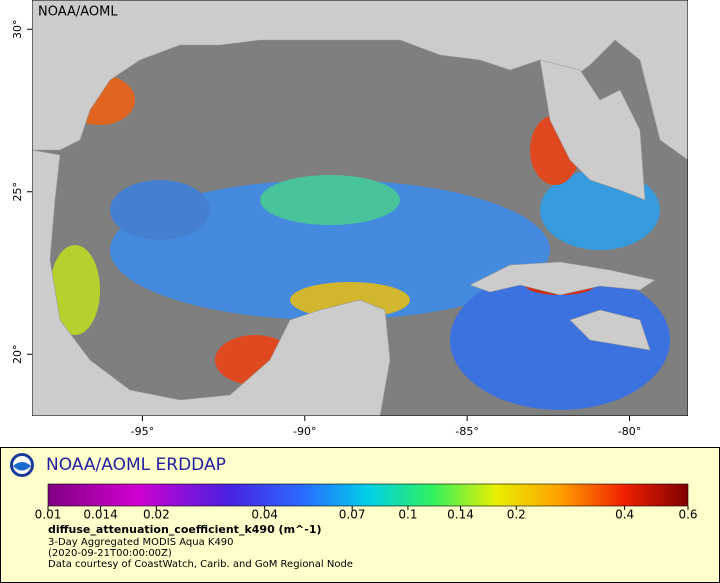 This screenshot has width=720, height=583. Describe the element at coordinates (22, 465) in the screenshot. I see `logo` at that location.